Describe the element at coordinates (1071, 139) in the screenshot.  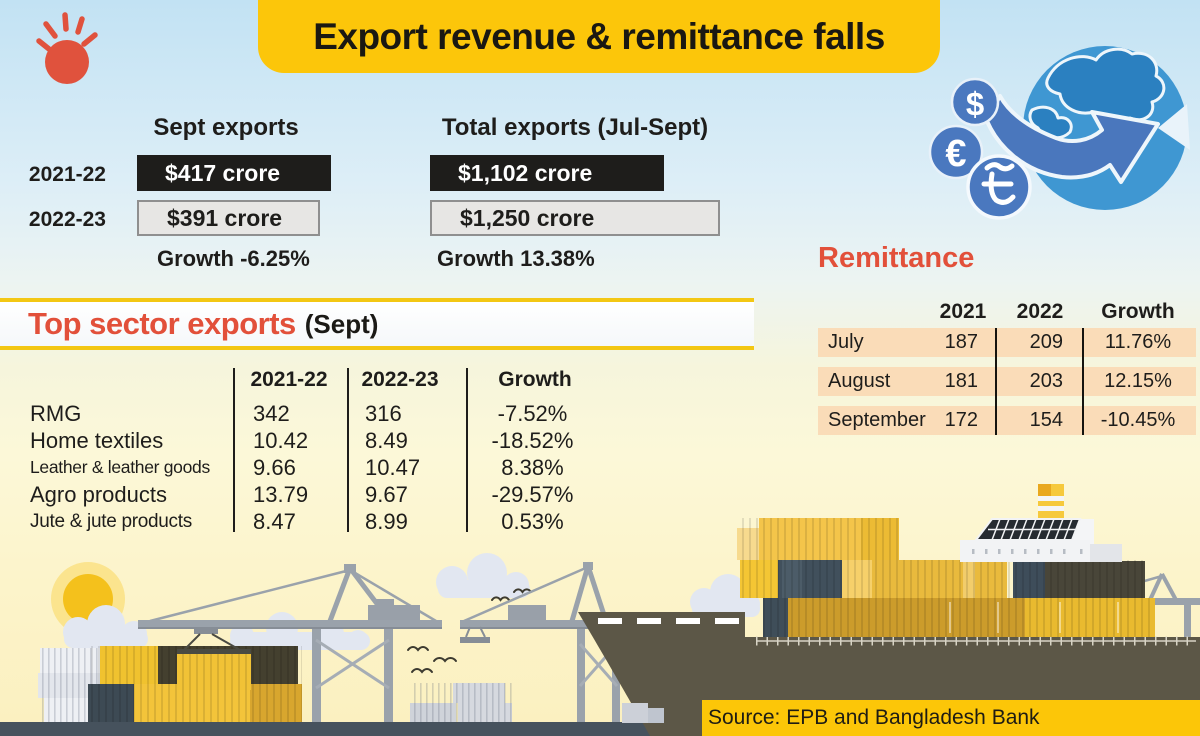
I see `remittance-arrow-icon` at that location.